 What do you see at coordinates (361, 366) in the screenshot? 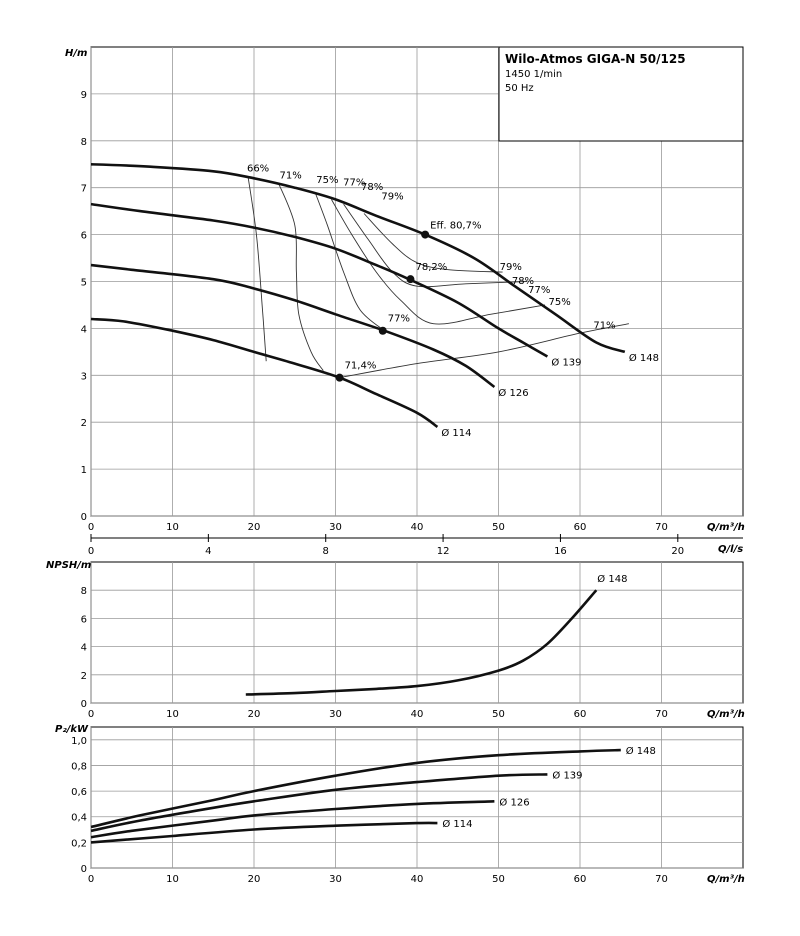
I see `best-efficiency-label: 71,4%` at bounding box center [361, 366].